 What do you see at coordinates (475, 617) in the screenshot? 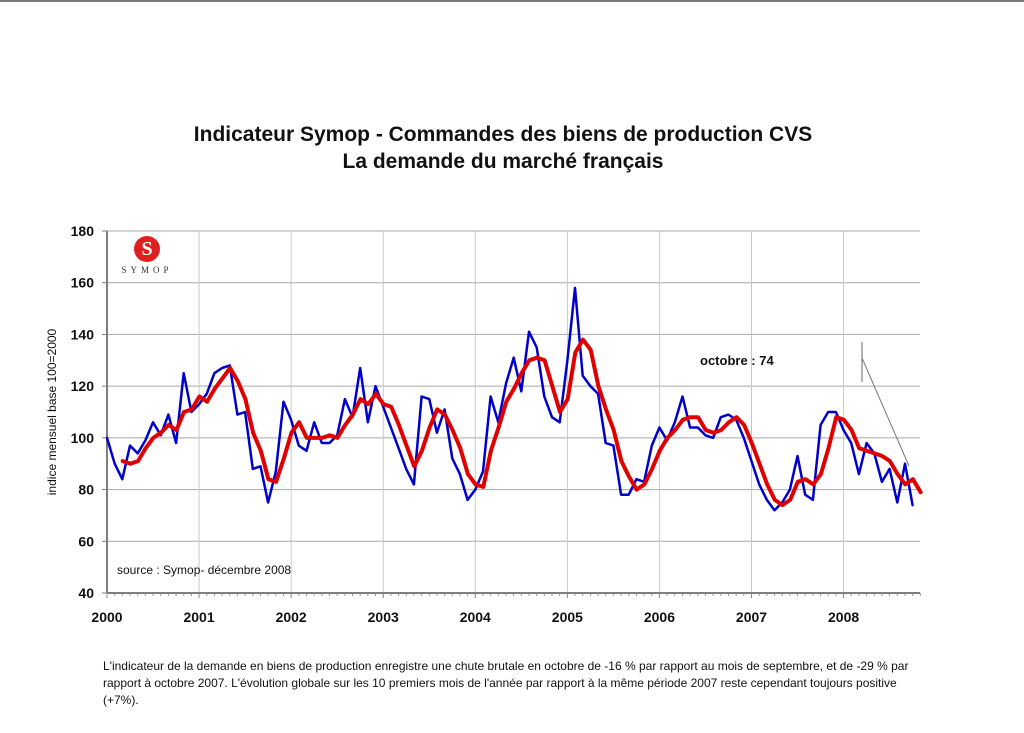
I see `x-tick-label: 2004` at bounding box center [475, 617].